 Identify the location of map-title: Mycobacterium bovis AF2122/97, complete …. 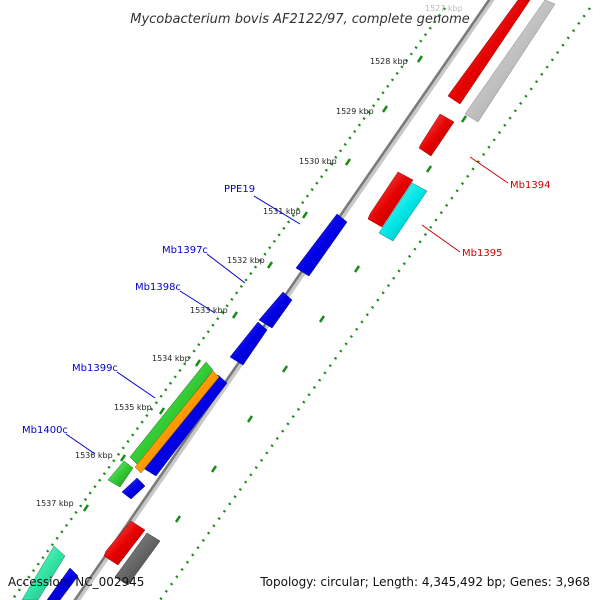
(299, 19).